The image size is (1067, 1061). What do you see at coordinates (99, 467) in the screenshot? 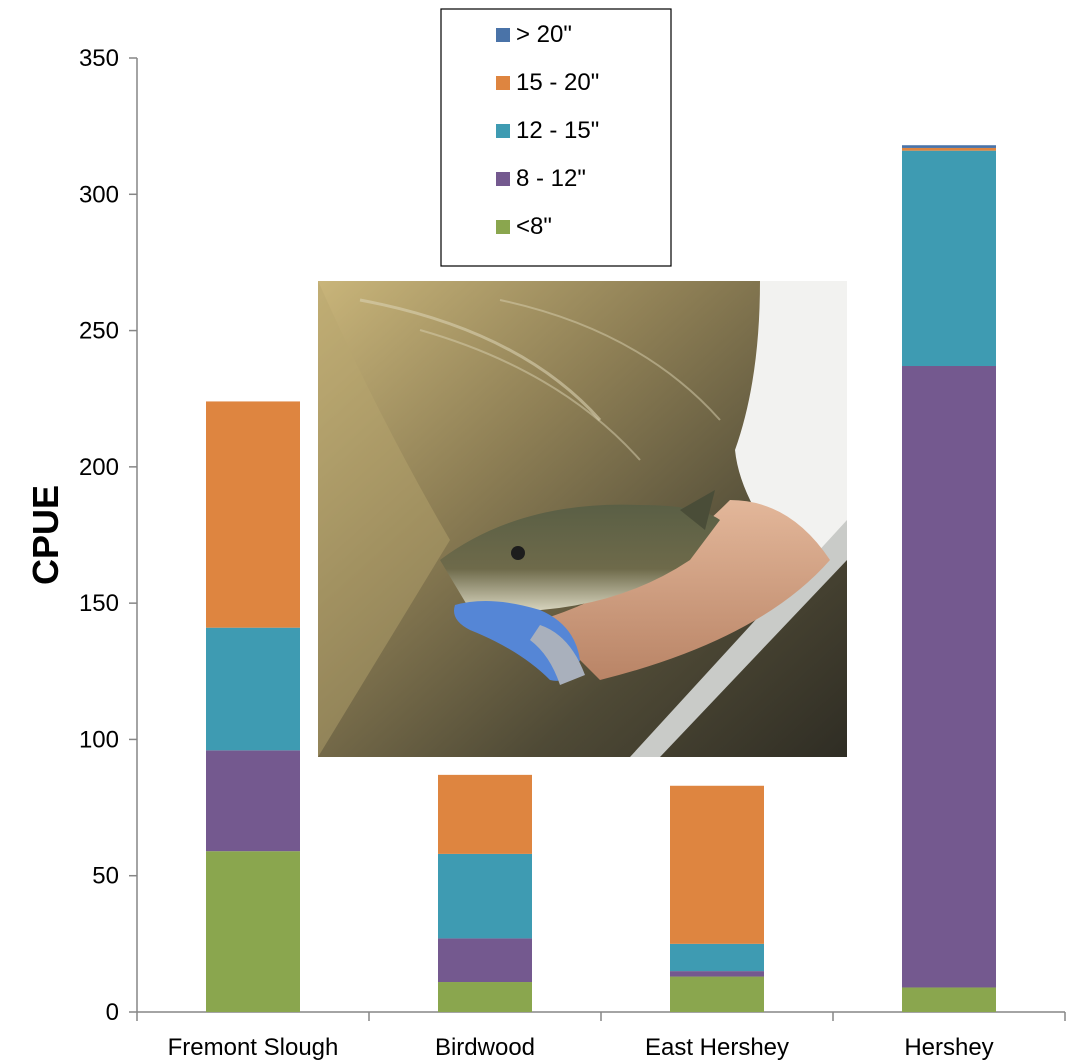
I see `y-tick-label: 200` at bounding box center [99, 467].